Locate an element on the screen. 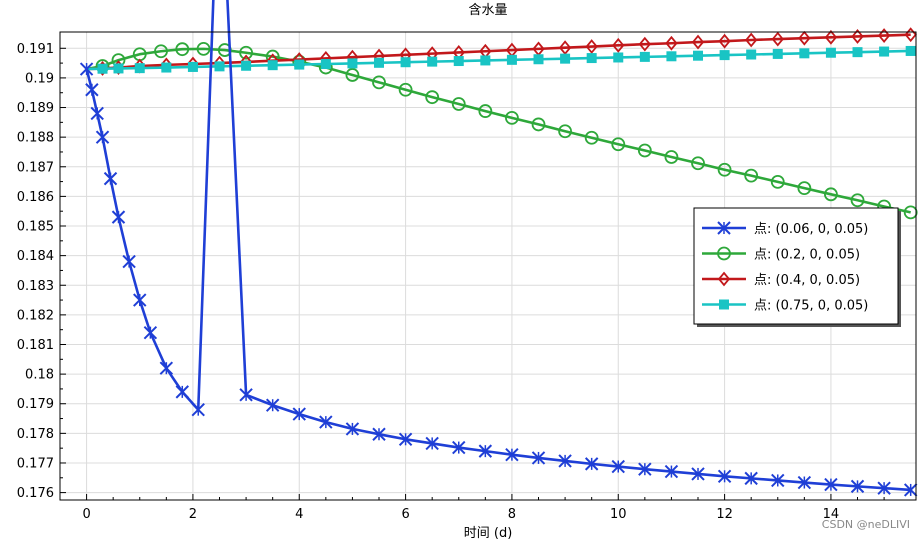 This screenshot has width=924, height=540. x-tick-label: 12 is located at coordinates (724, 514).